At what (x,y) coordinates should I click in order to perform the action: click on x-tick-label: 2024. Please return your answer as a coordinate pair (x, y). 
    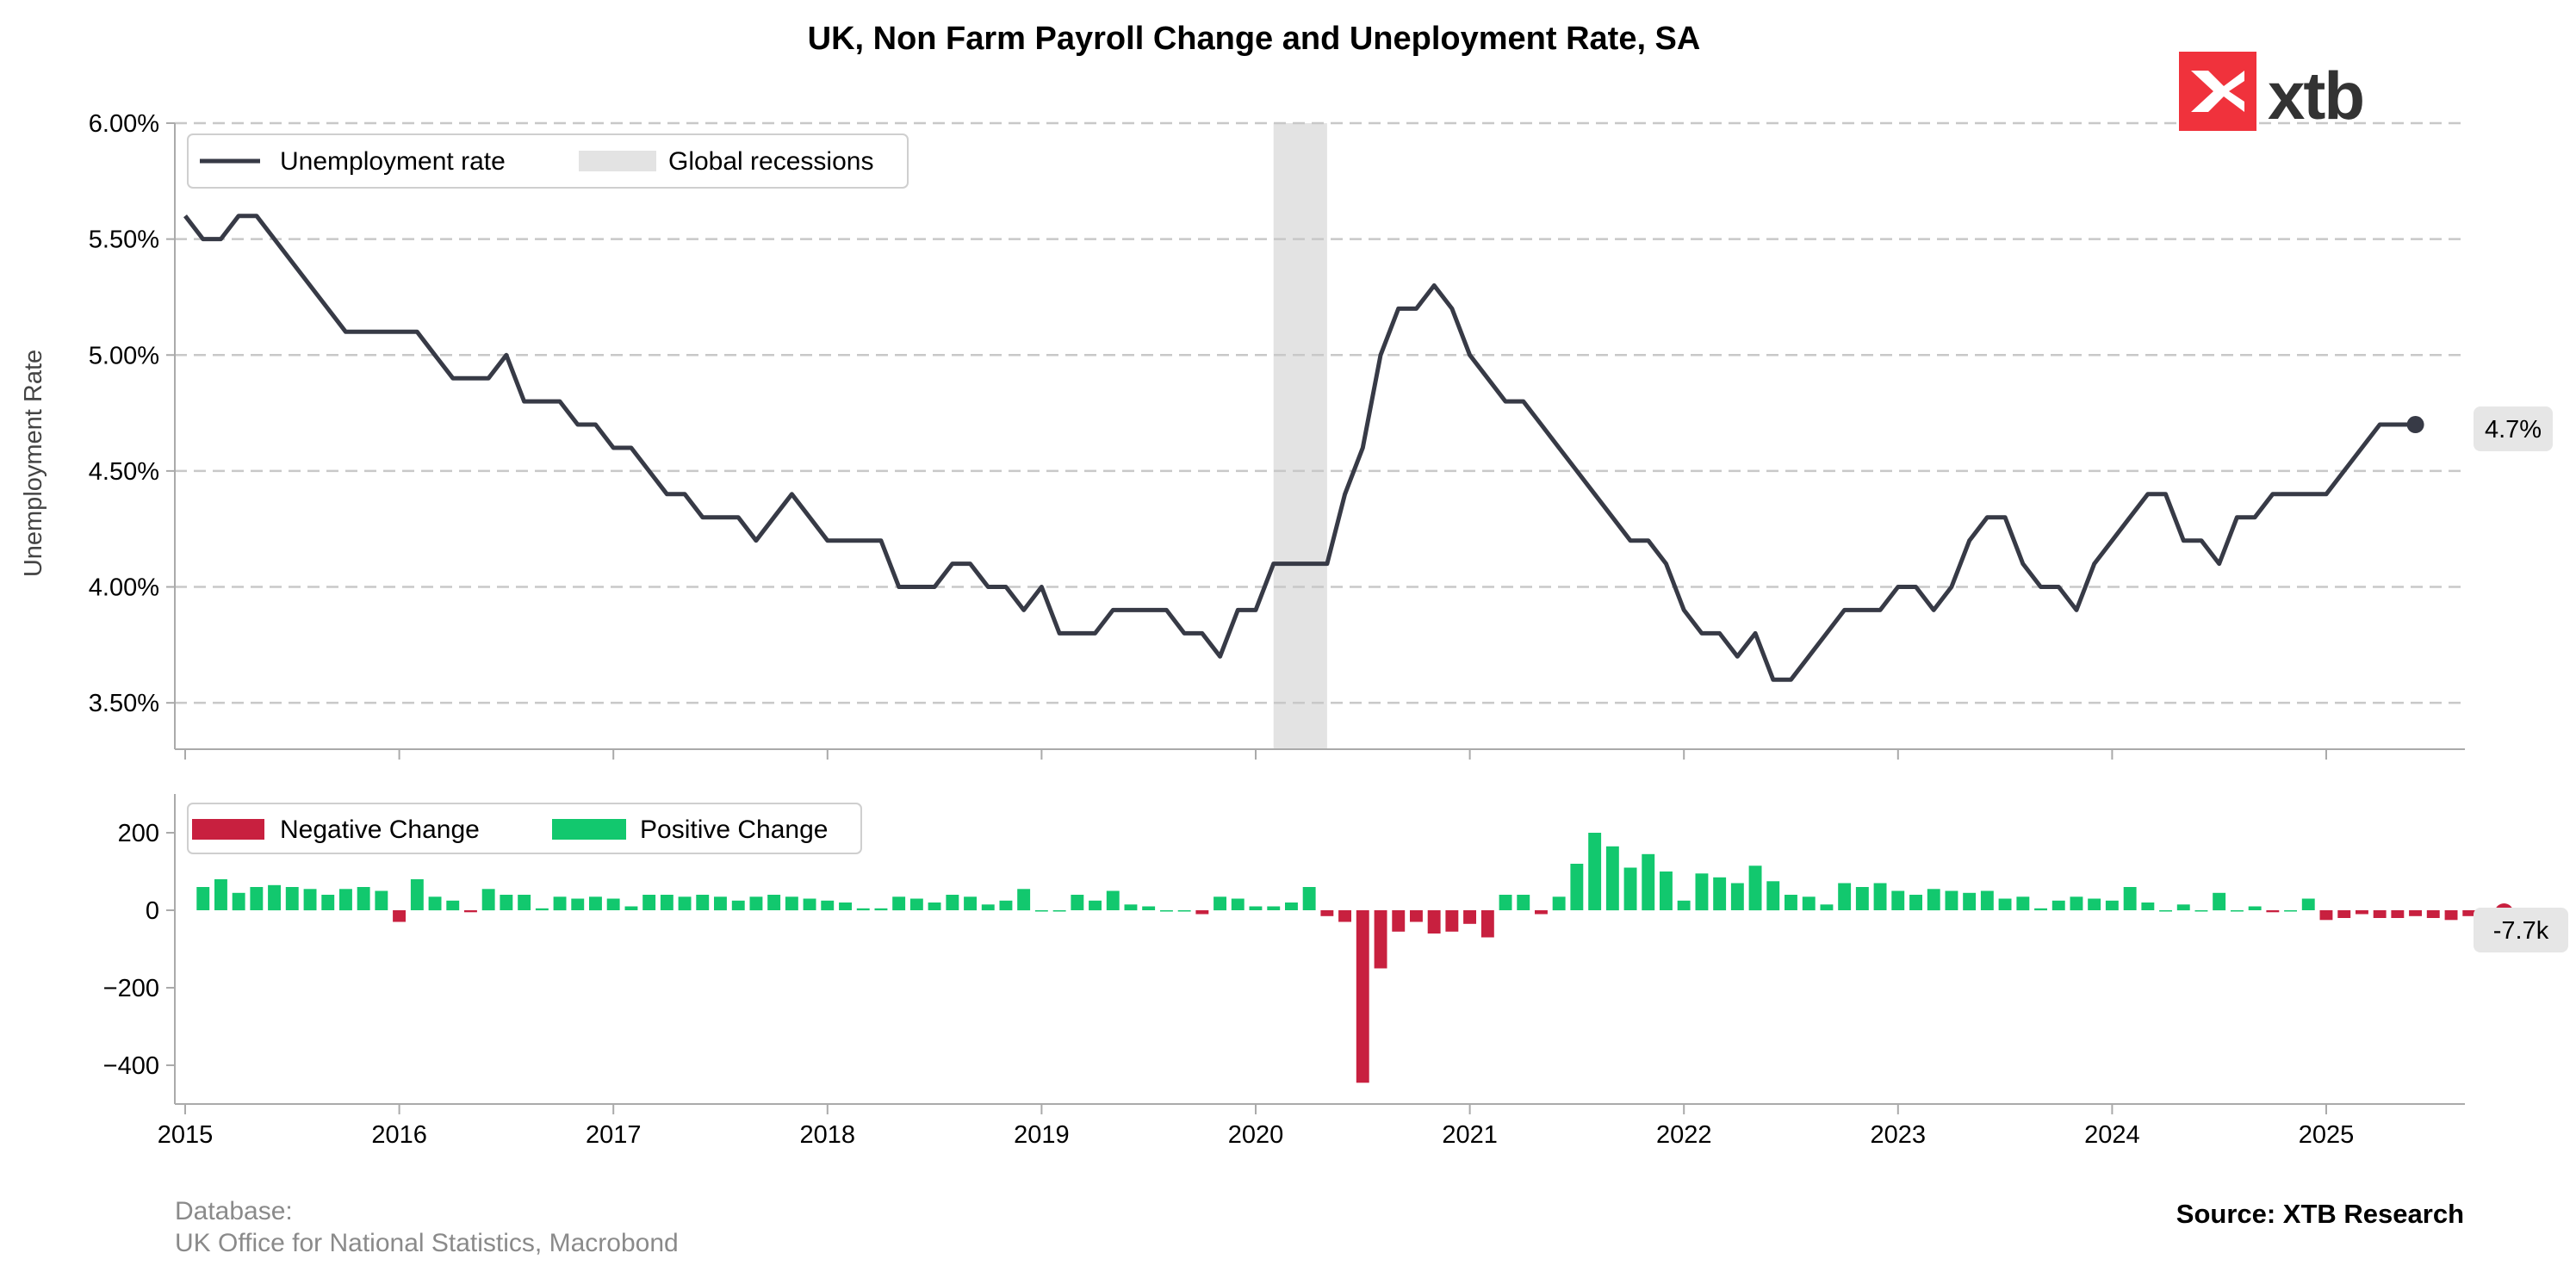
    Looking at the image, I should click on (2112, 1135).